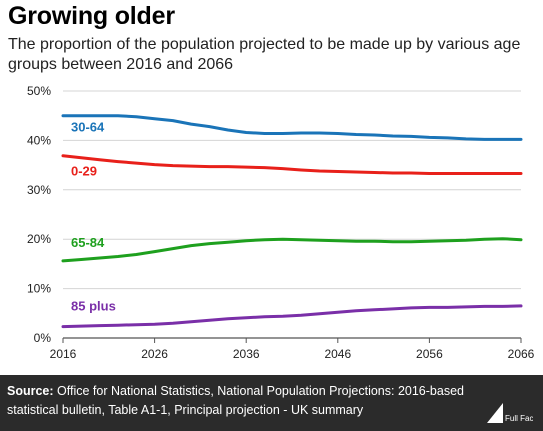 The height and width of the screenshot is (431, 543). I want to click on x-tick-label: 2016, so click(63, 354).